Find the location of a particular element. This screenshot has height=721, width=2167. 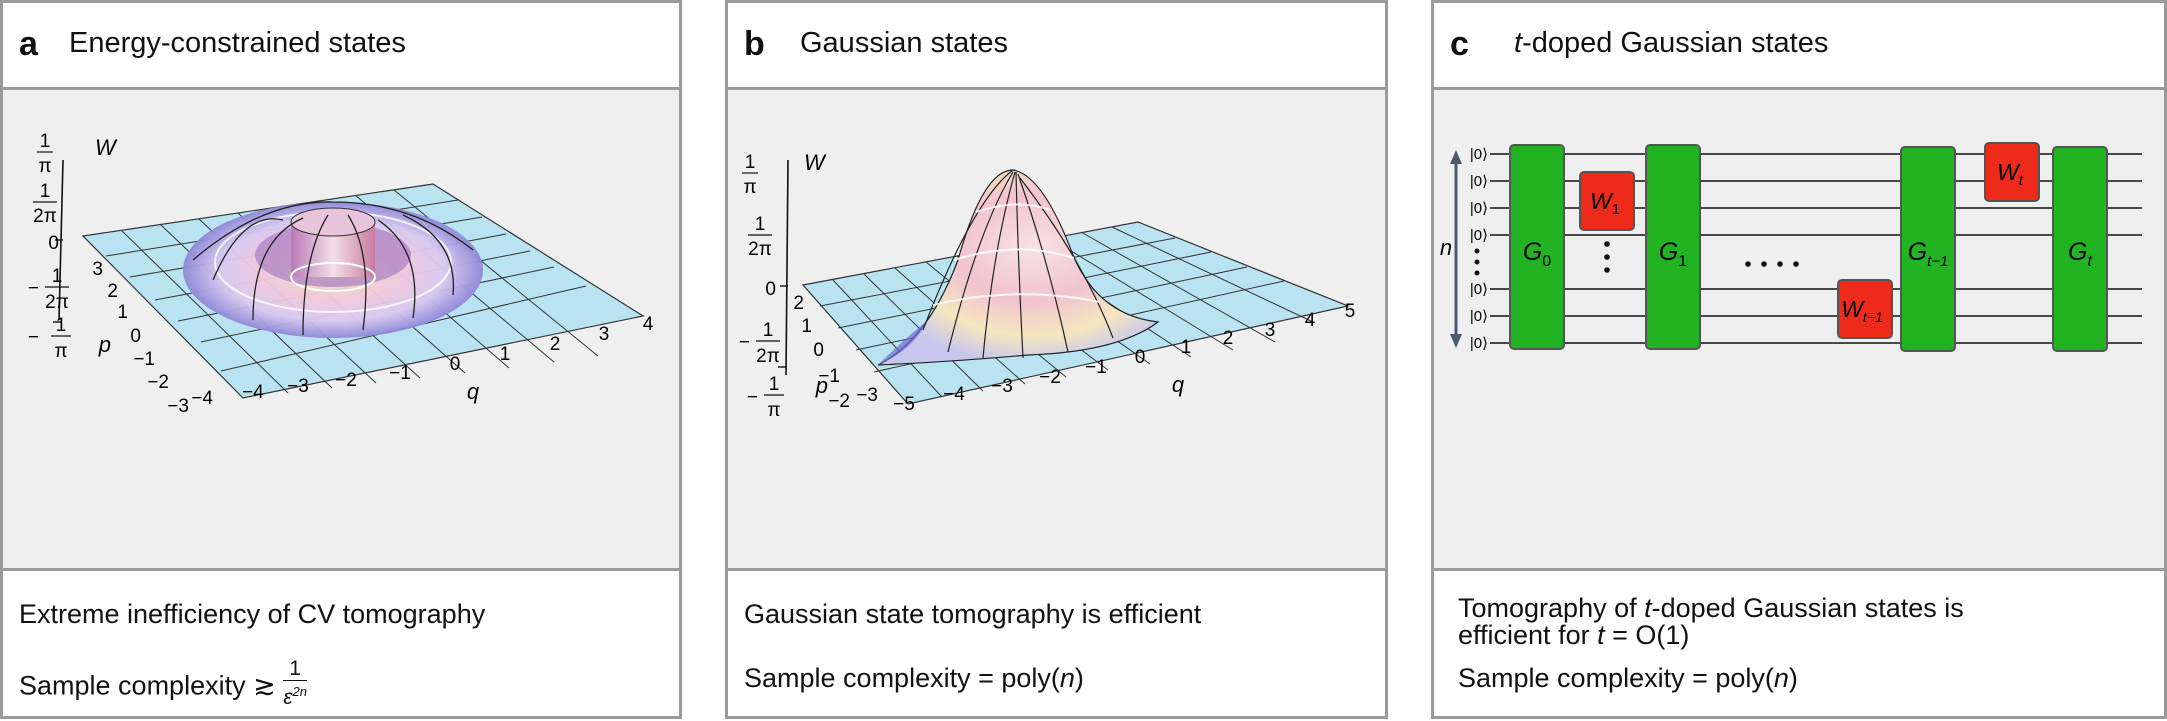

q-axis: −4 −3 −2 −1 0 1 2 3 4 q is located at coordinates (448, 359).